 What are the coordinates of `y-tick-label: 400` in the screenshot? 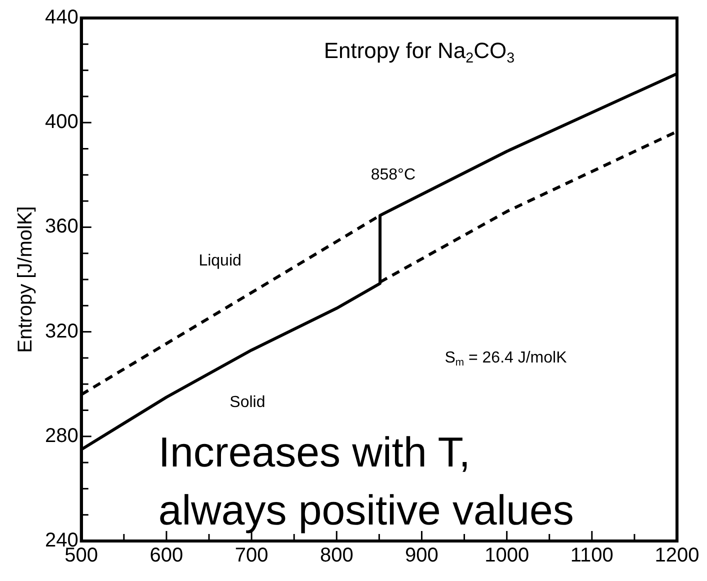 It's located at (61, 122).